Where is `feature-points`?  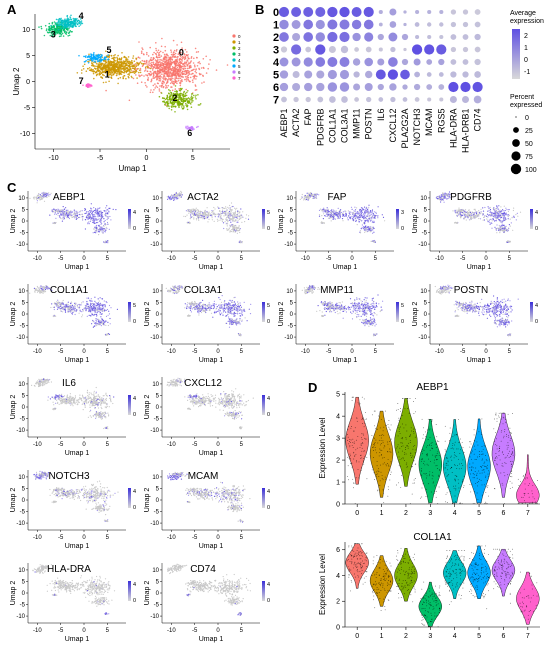 feature-points is located at coordinates (208, 217).